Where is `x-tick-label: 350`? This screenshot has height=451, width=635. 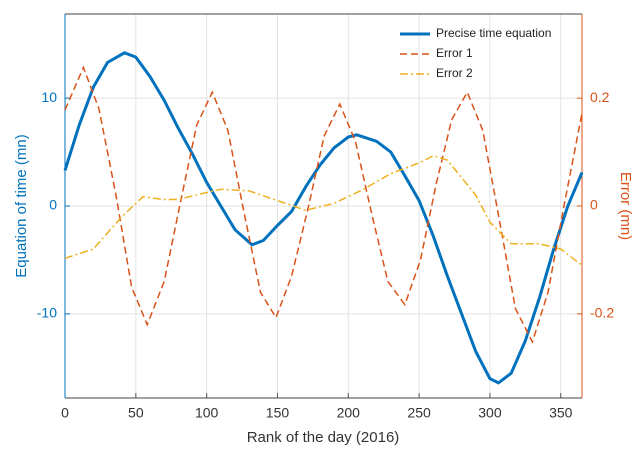 x-tick-label: 350 is located at coordinates (561, 413).